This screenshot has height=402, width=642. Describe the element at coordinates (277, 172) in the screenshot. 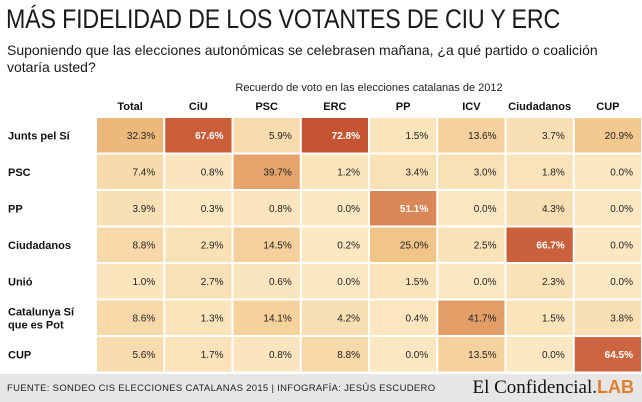

I see `cell-value-label: 39.7%` at that location.